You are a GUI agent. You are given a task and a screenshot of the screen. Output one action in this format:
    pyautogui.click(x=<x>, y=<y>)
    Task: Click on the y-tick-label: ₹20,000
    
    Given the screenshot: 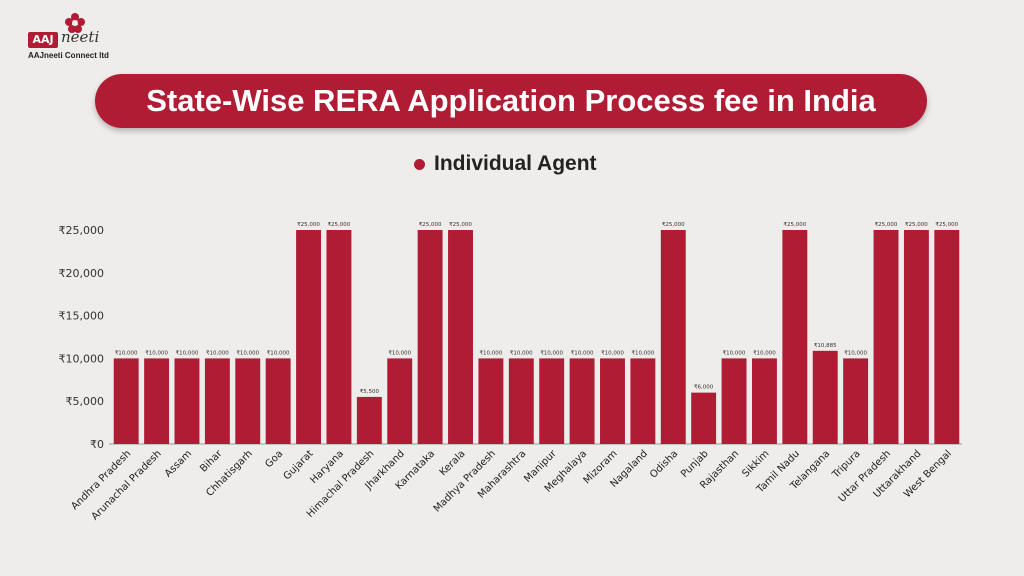 What is the action you would take?
    pyautogui.click(x=82, y=273)
    